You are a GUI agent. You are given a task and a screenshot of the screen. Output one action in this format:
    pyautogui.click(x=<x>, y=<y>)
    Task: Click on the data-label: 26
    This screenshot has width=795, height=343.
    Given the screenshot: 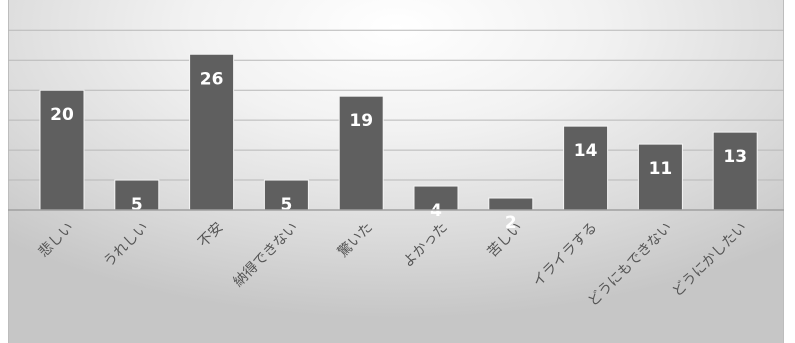 What is the action you would take?
    pyautogui.click(x=212, y=79)
    